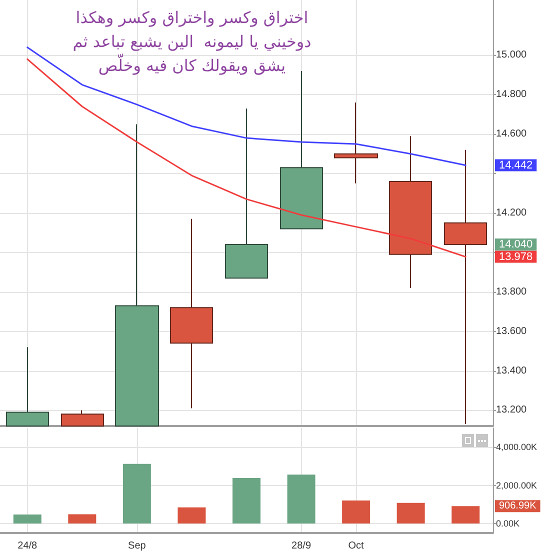  Describe the element at coordinates (516, 244) in the screenshot. I see `text: 14.040` at that location.